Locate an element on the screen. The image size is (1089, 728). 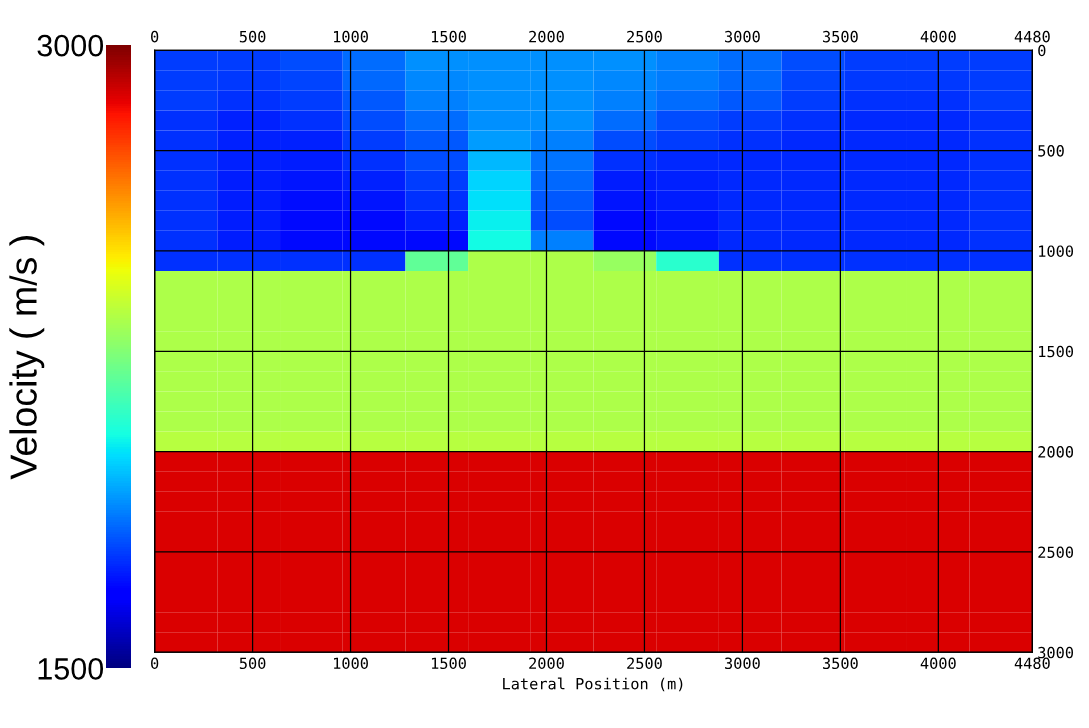
y-tick-label: 500 is located at coordinates (1051, 151).